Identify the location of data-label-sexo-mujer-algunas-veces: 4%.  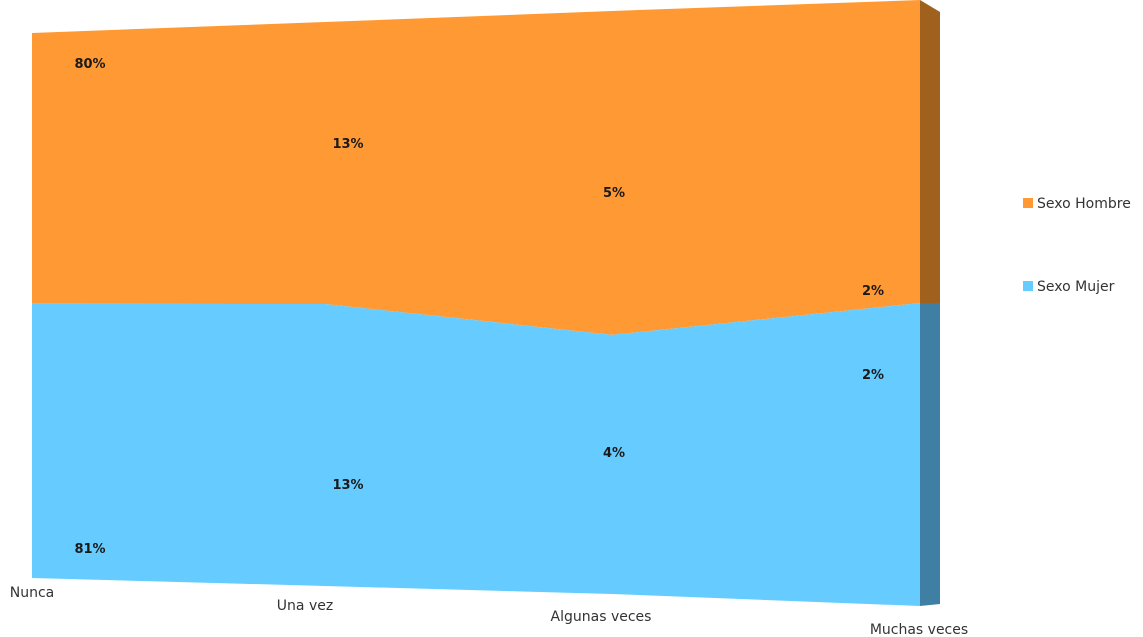
(614, 453).